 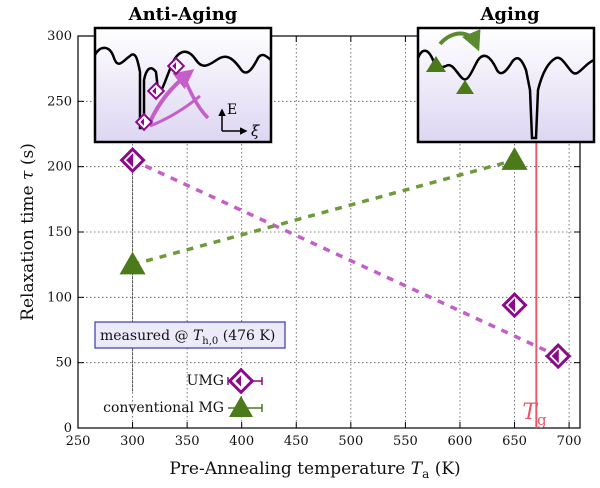 I want to click on y-tick-label: 150, so click(x=59, y=232).